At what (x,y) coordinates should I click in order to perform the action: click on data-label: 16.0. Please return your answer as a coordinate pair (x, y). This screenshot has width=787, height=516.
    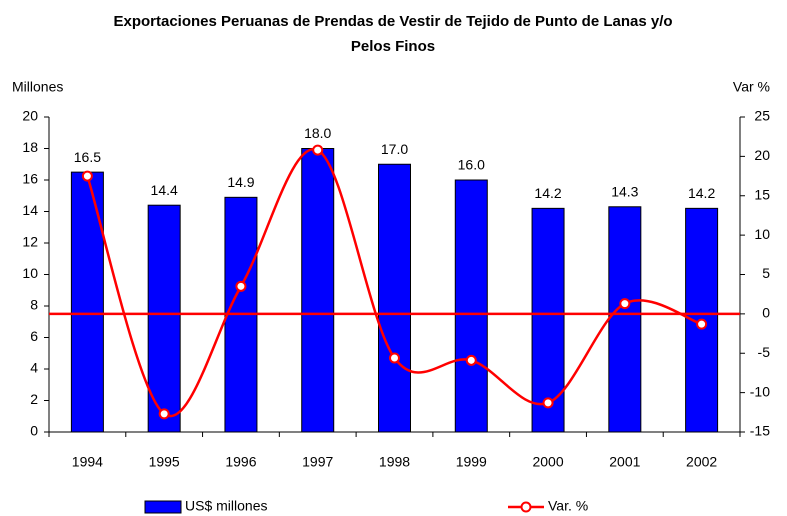
    Looking at the image, I should click on (471, 165).